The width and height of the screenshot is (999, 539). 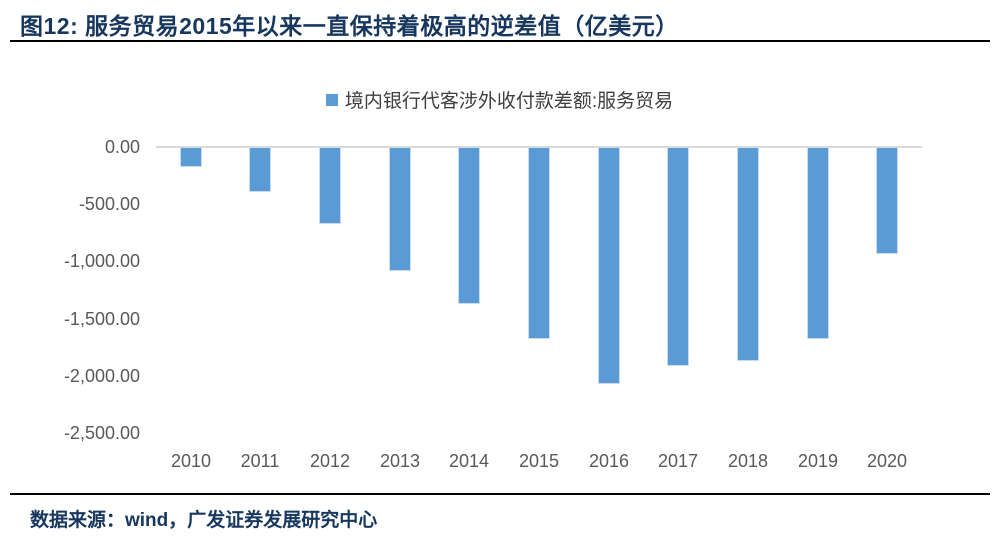 What do you see at coordinates (609, 461) in the screenshot?
I see `x-axis-label-2016: 2016` at bounding box center [609, 461].